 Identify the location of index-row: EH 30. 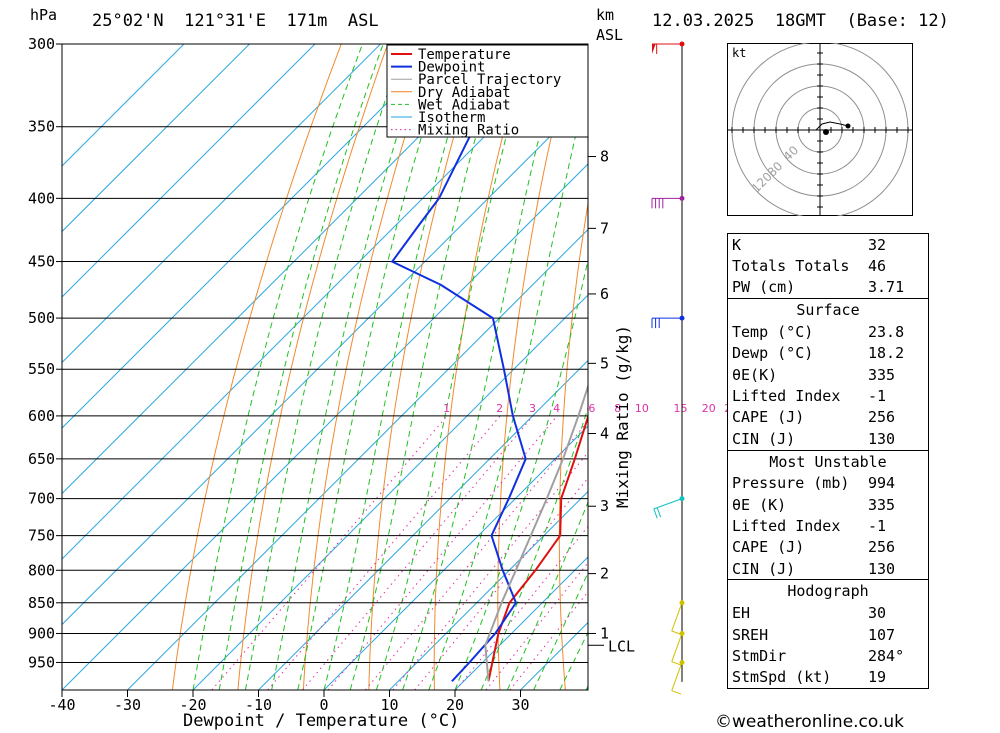
(828, 612).